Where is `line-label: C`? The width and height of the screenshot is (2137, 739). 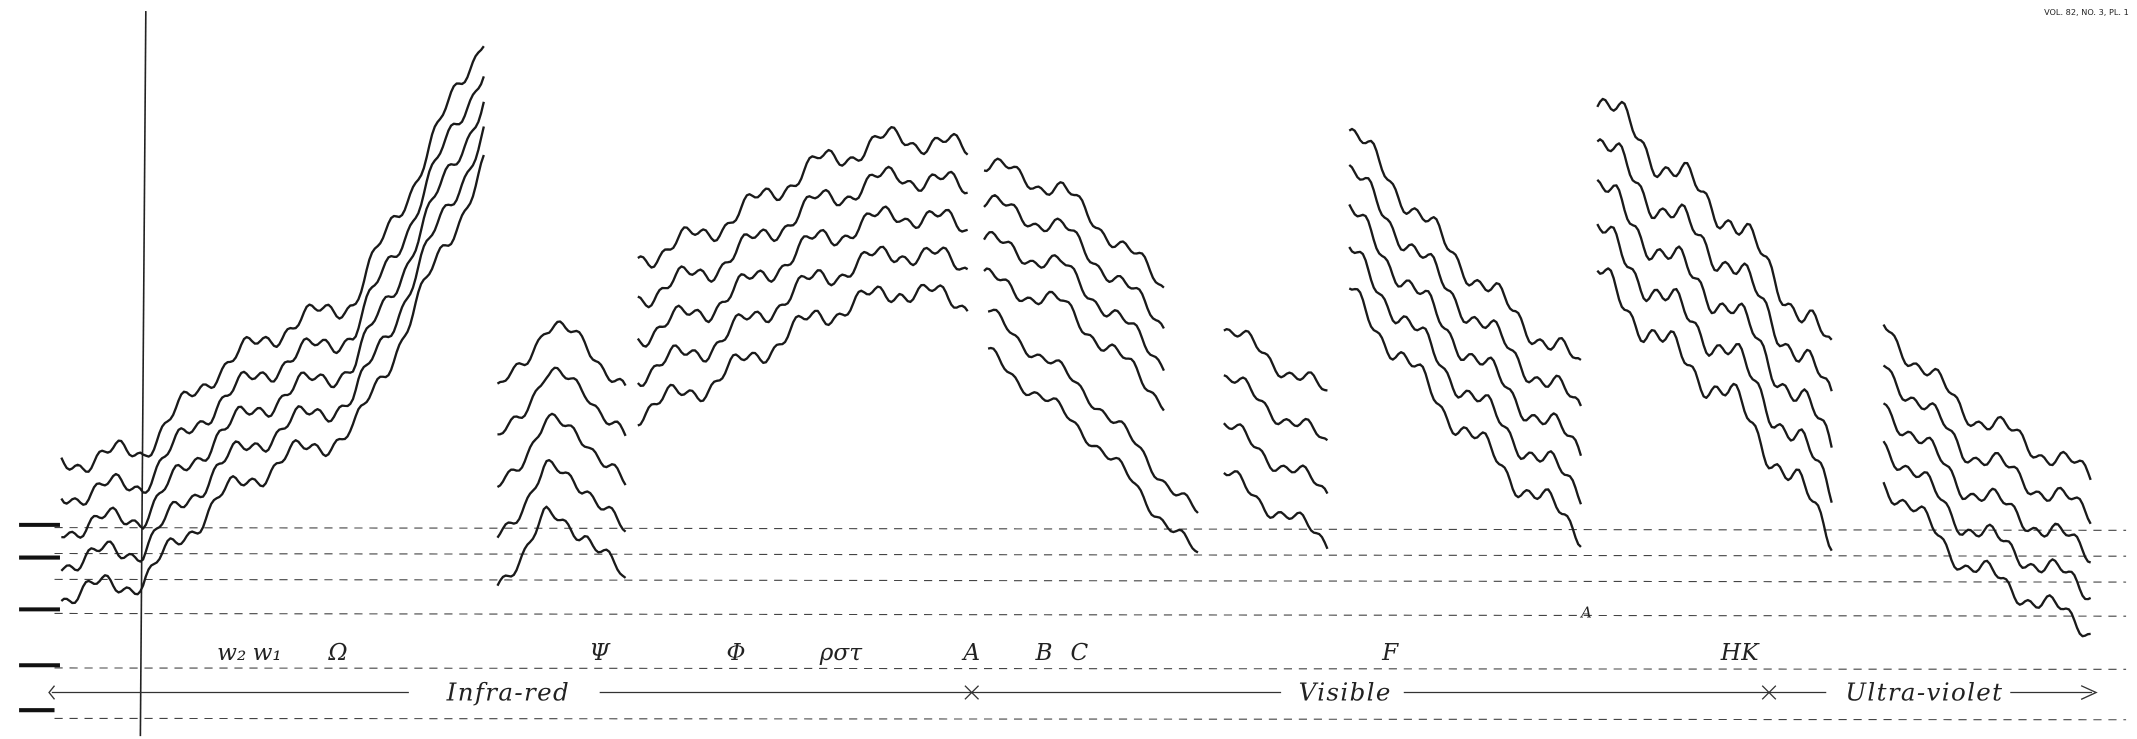
line-label: C is located at coordinates (1080, 653).